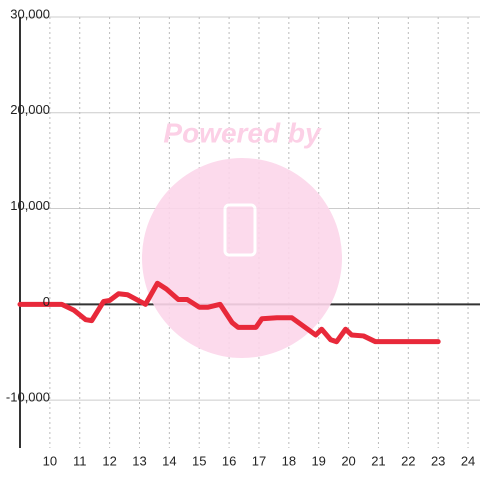 The width and height of the screenshot is (480, 480). I want to click on x-tick-label: 13, so click(139, 460).